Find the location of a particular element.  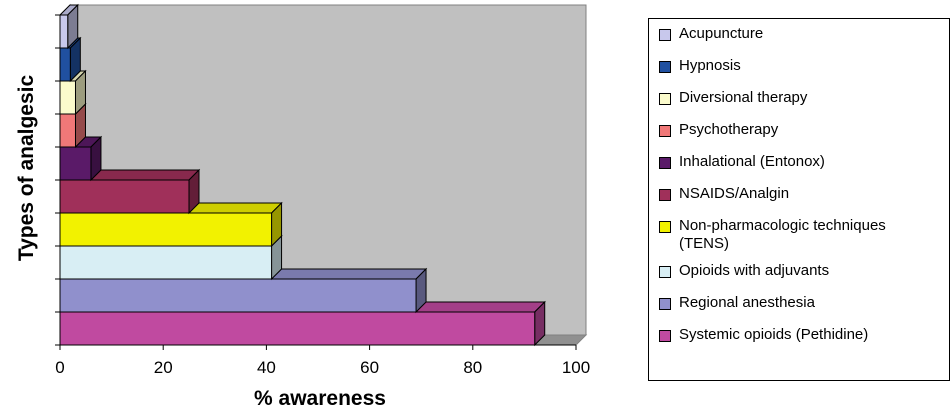

legend-label: Psychotherapy is located at coordinates (729, 129).